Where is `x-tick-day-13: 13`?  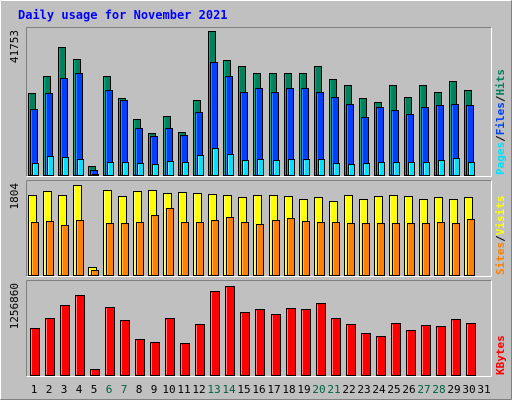 x-tick-day-13: 13 is located at coordinates (213, 389).